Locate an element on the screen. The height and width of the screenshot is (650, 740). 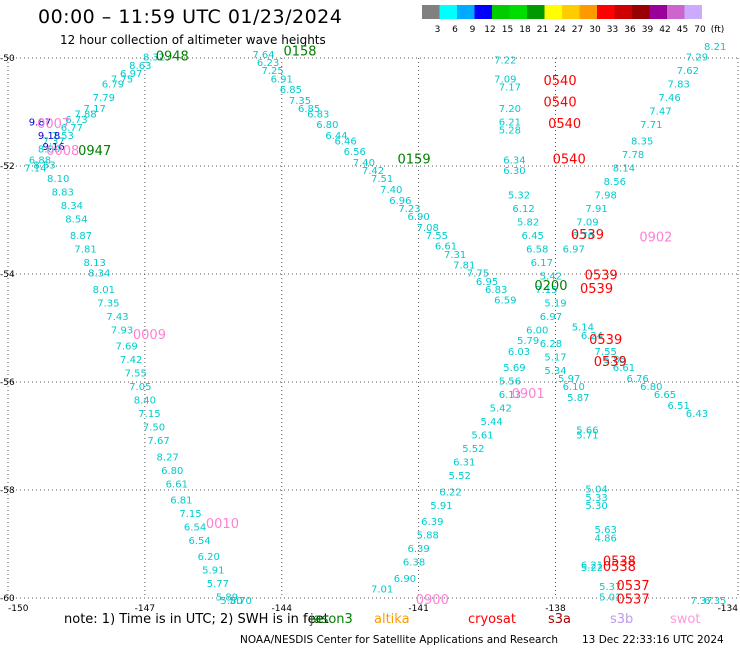
pass-time-label: 0538 is located at coordinates (619, 567).